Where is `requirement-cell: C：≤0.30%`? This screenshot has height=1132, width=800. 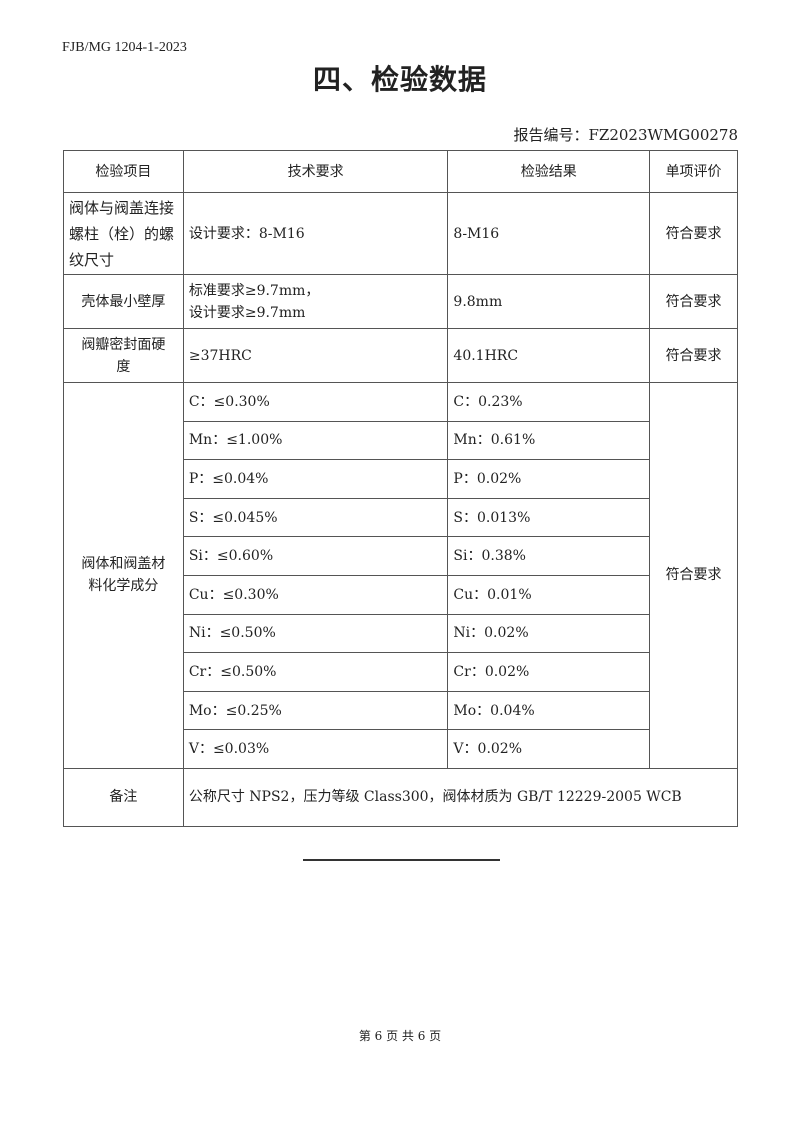
requirement-cell: C：≤0.30% is located at coordinates (315, 402).